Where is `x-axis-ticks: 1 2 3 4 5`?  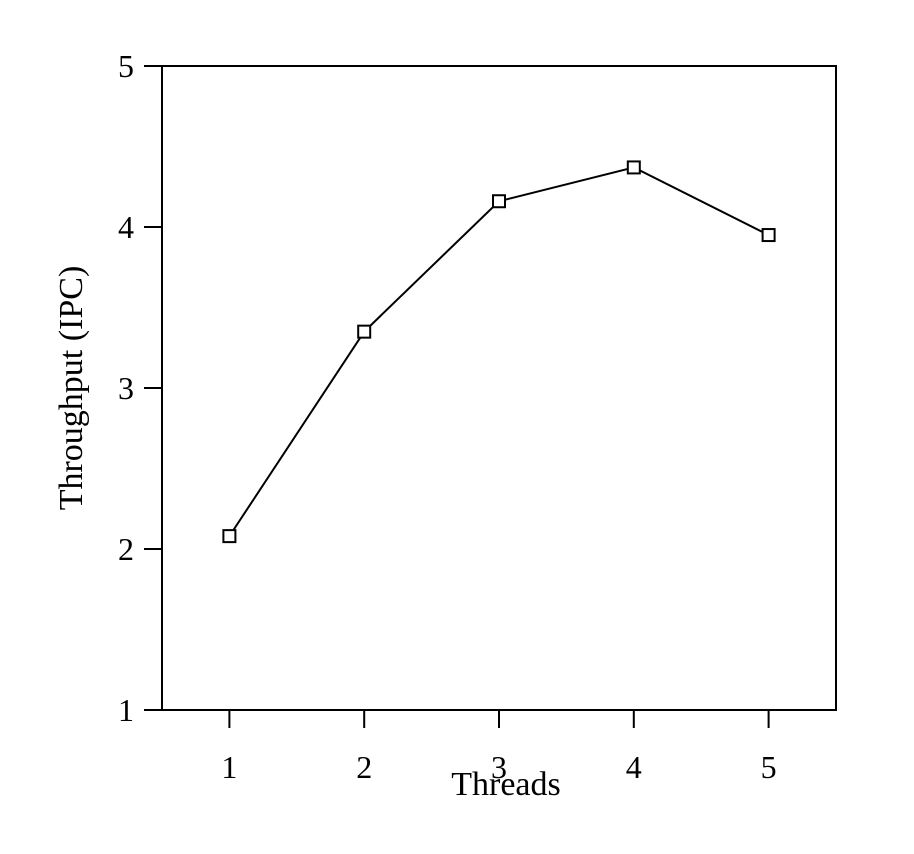 x-axis-ticks: 1 2 3 4 5 is located at coordinates (499, 747).